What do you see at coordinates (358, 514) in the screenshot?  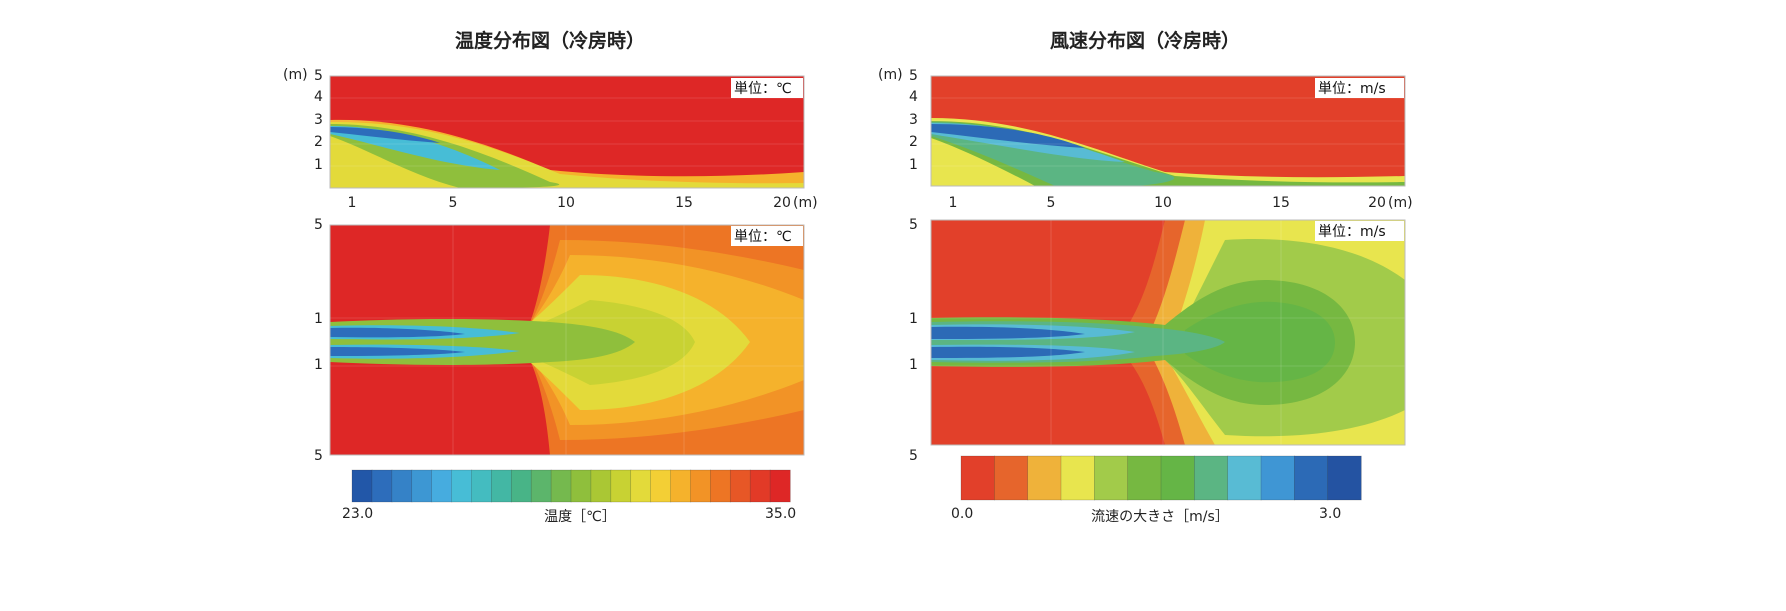 I see `temp-colorbar-min: 23.0` at bounding box center [358, 514].